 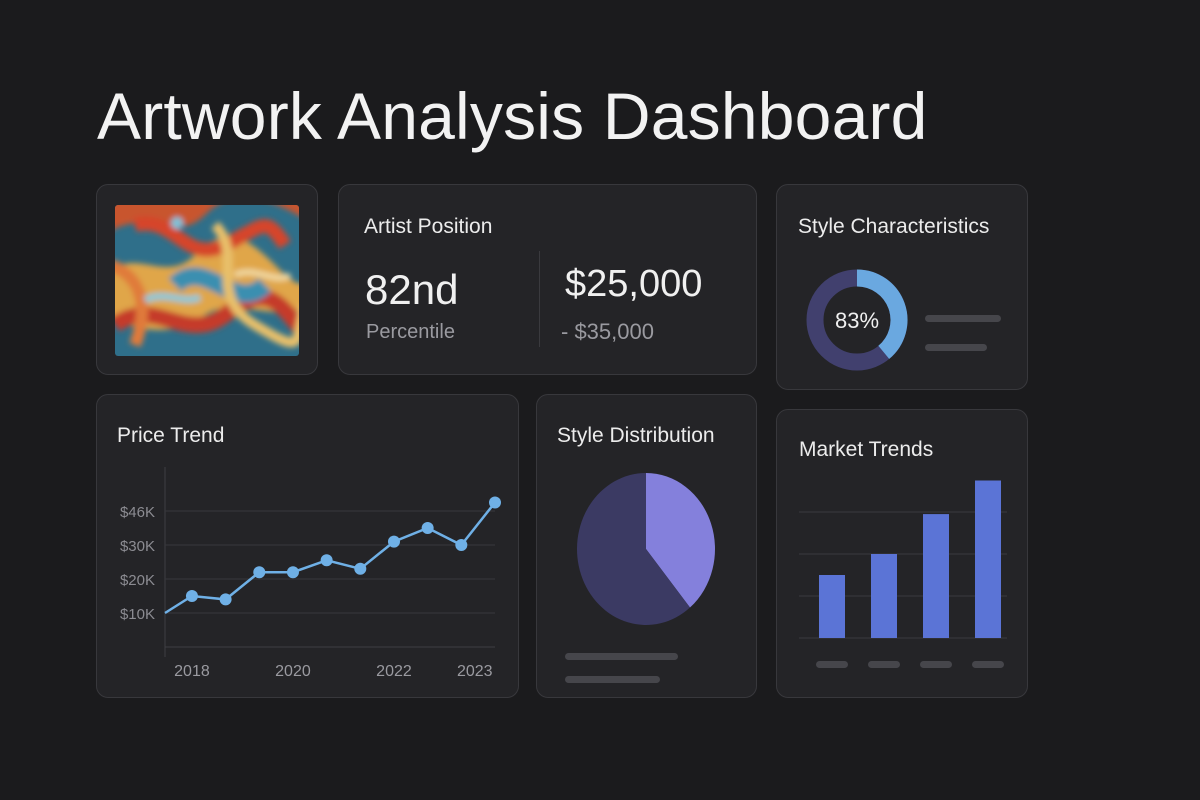 What do you see at coordinates (293, 671) in the screenshot?
I see `x-tick-label: 2020` at bounding box center [293, 671].